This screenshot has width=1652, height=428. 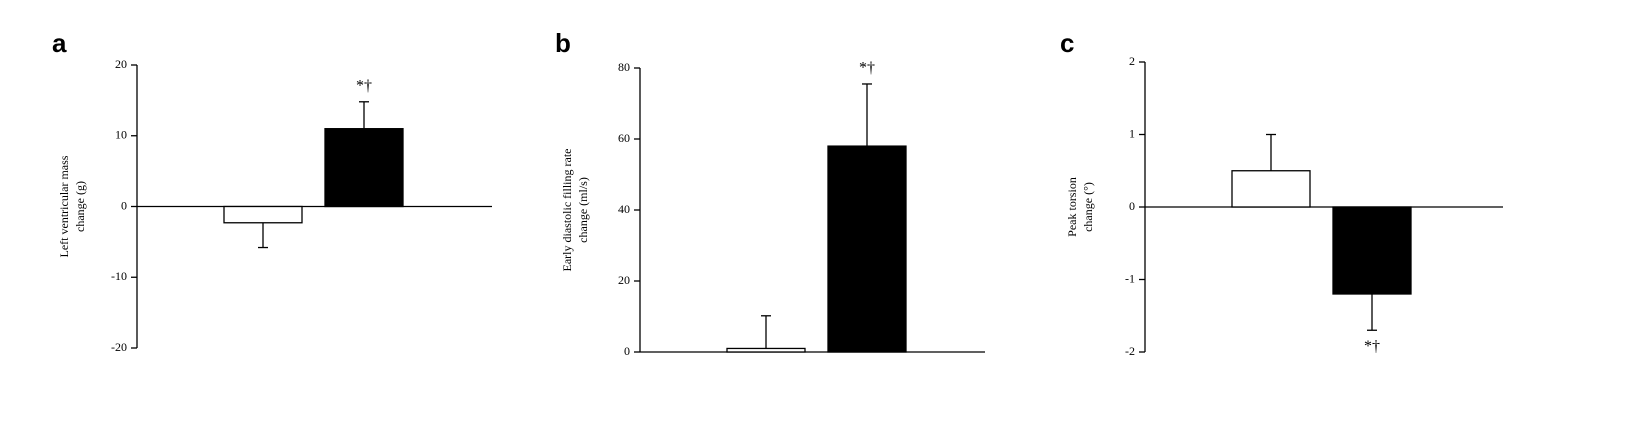 I want to click on y-tick-label: 1, so click(x=1132, y=133).